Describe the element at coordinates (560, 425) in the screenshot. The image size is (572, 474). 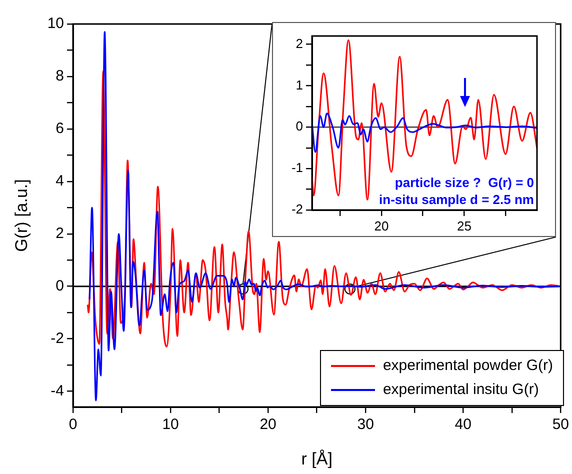
I see `x-tick-label: 50` at that location.